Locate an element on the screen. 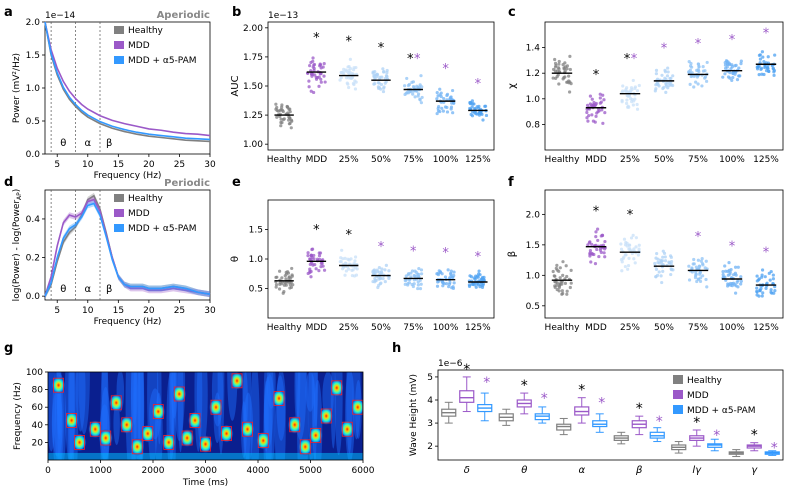  xtick-label: 30 is located at coordinates (210, 165).